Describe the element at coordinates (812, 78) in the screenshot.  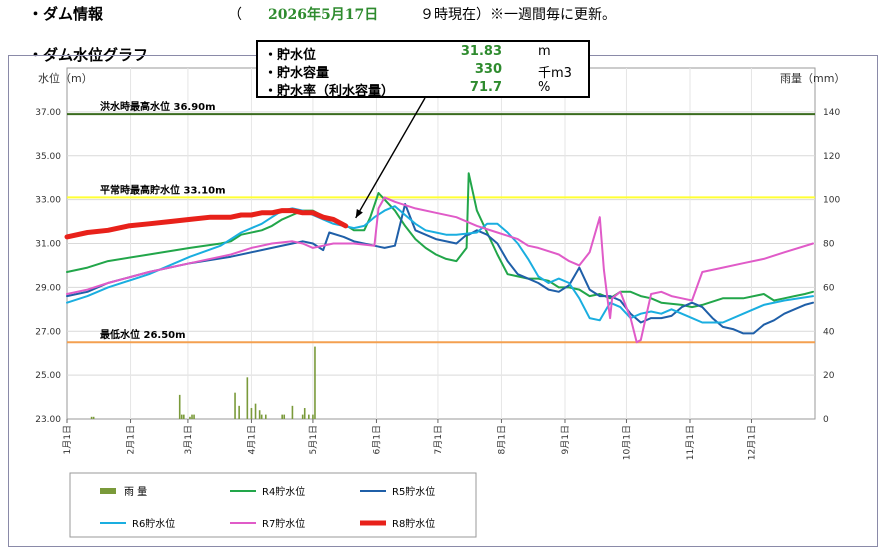
I see `y2-axis-title: 雨量（mm）` at that location.